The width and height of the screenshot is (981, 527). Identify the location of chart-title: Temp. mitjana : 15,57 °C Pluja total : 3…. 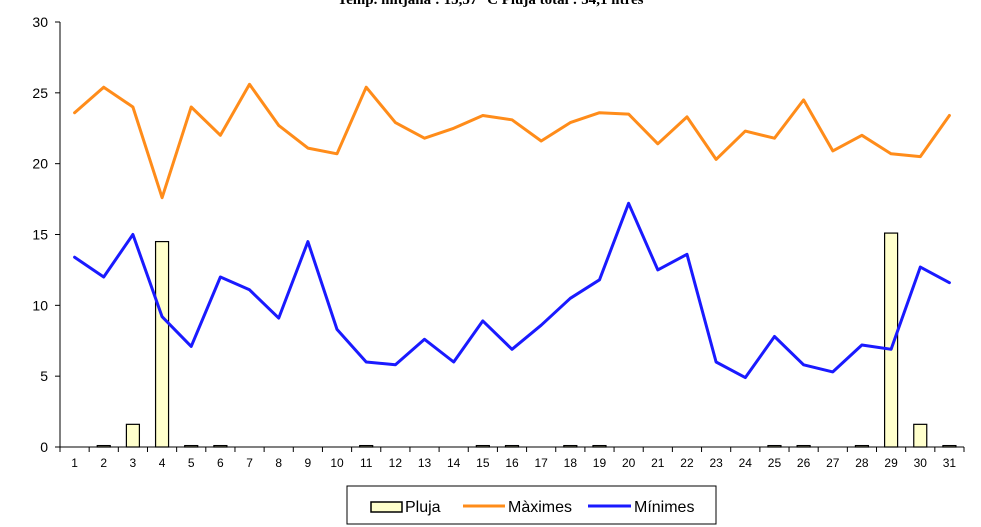
(490, 4).